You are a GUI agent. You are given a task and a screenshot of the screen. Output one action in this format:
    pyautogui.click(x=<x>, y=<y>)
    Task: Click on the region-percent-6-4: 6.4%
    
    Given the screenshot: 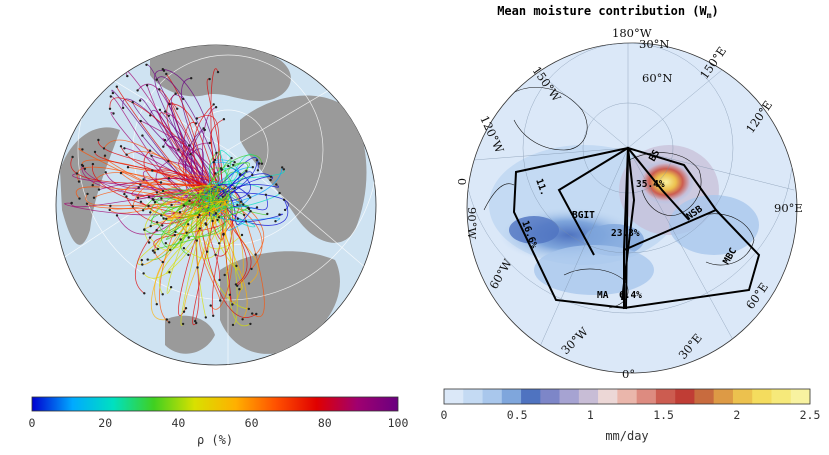 What is the action you would take?
    pyautogui.click(x=630, y=295)
    